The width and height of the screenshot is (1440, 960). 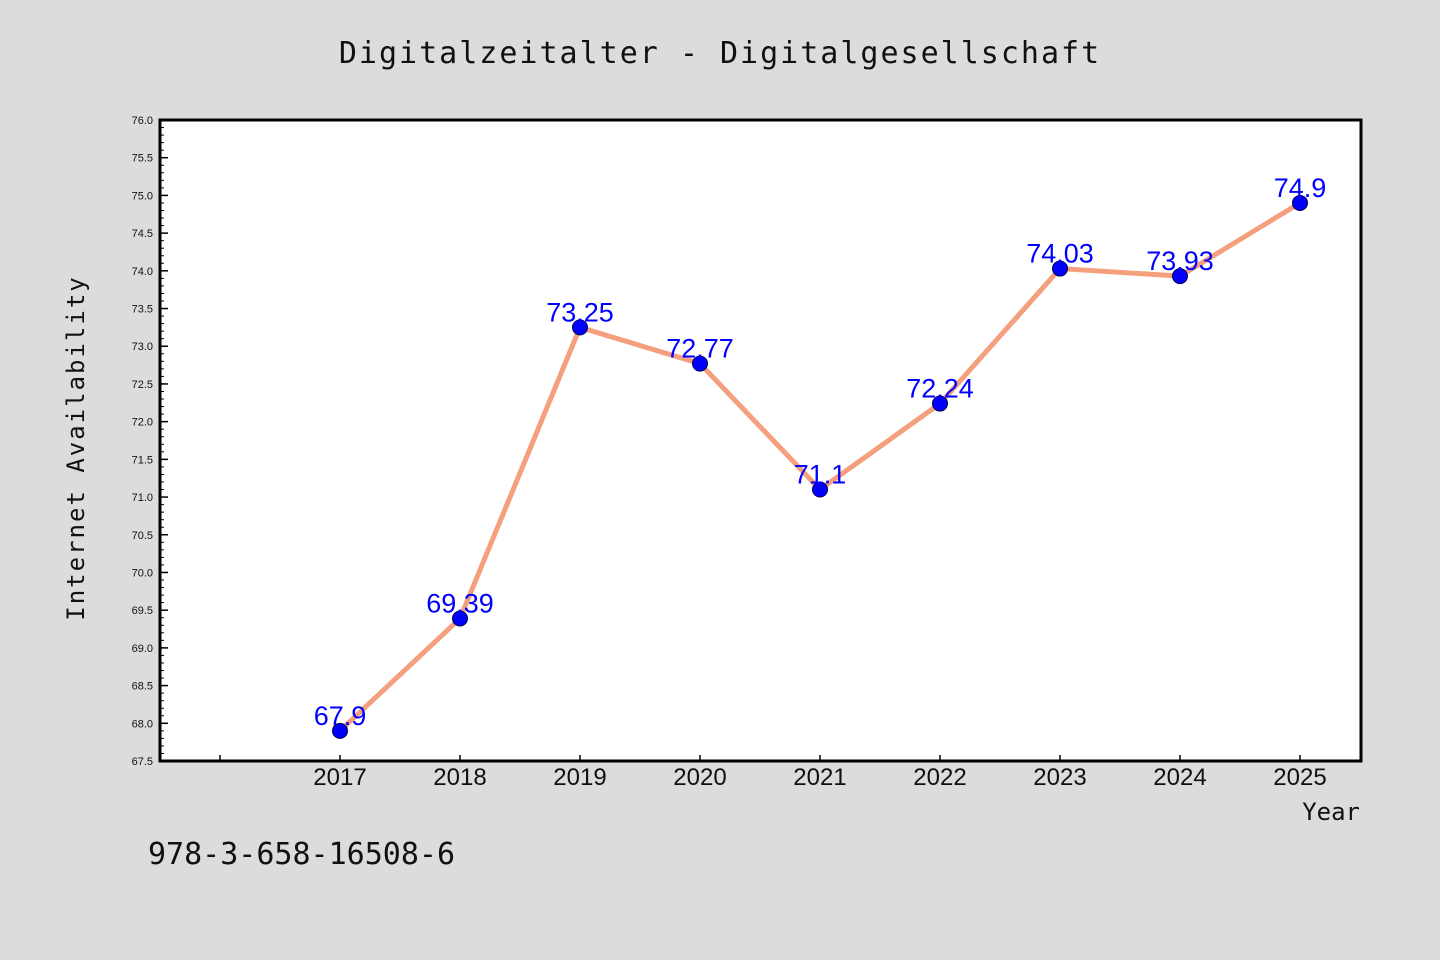 What do you see at coordinates (142, 724) in the screenshot?
I see `y-tick-label: 68.0` at bounding box center [142, 724].